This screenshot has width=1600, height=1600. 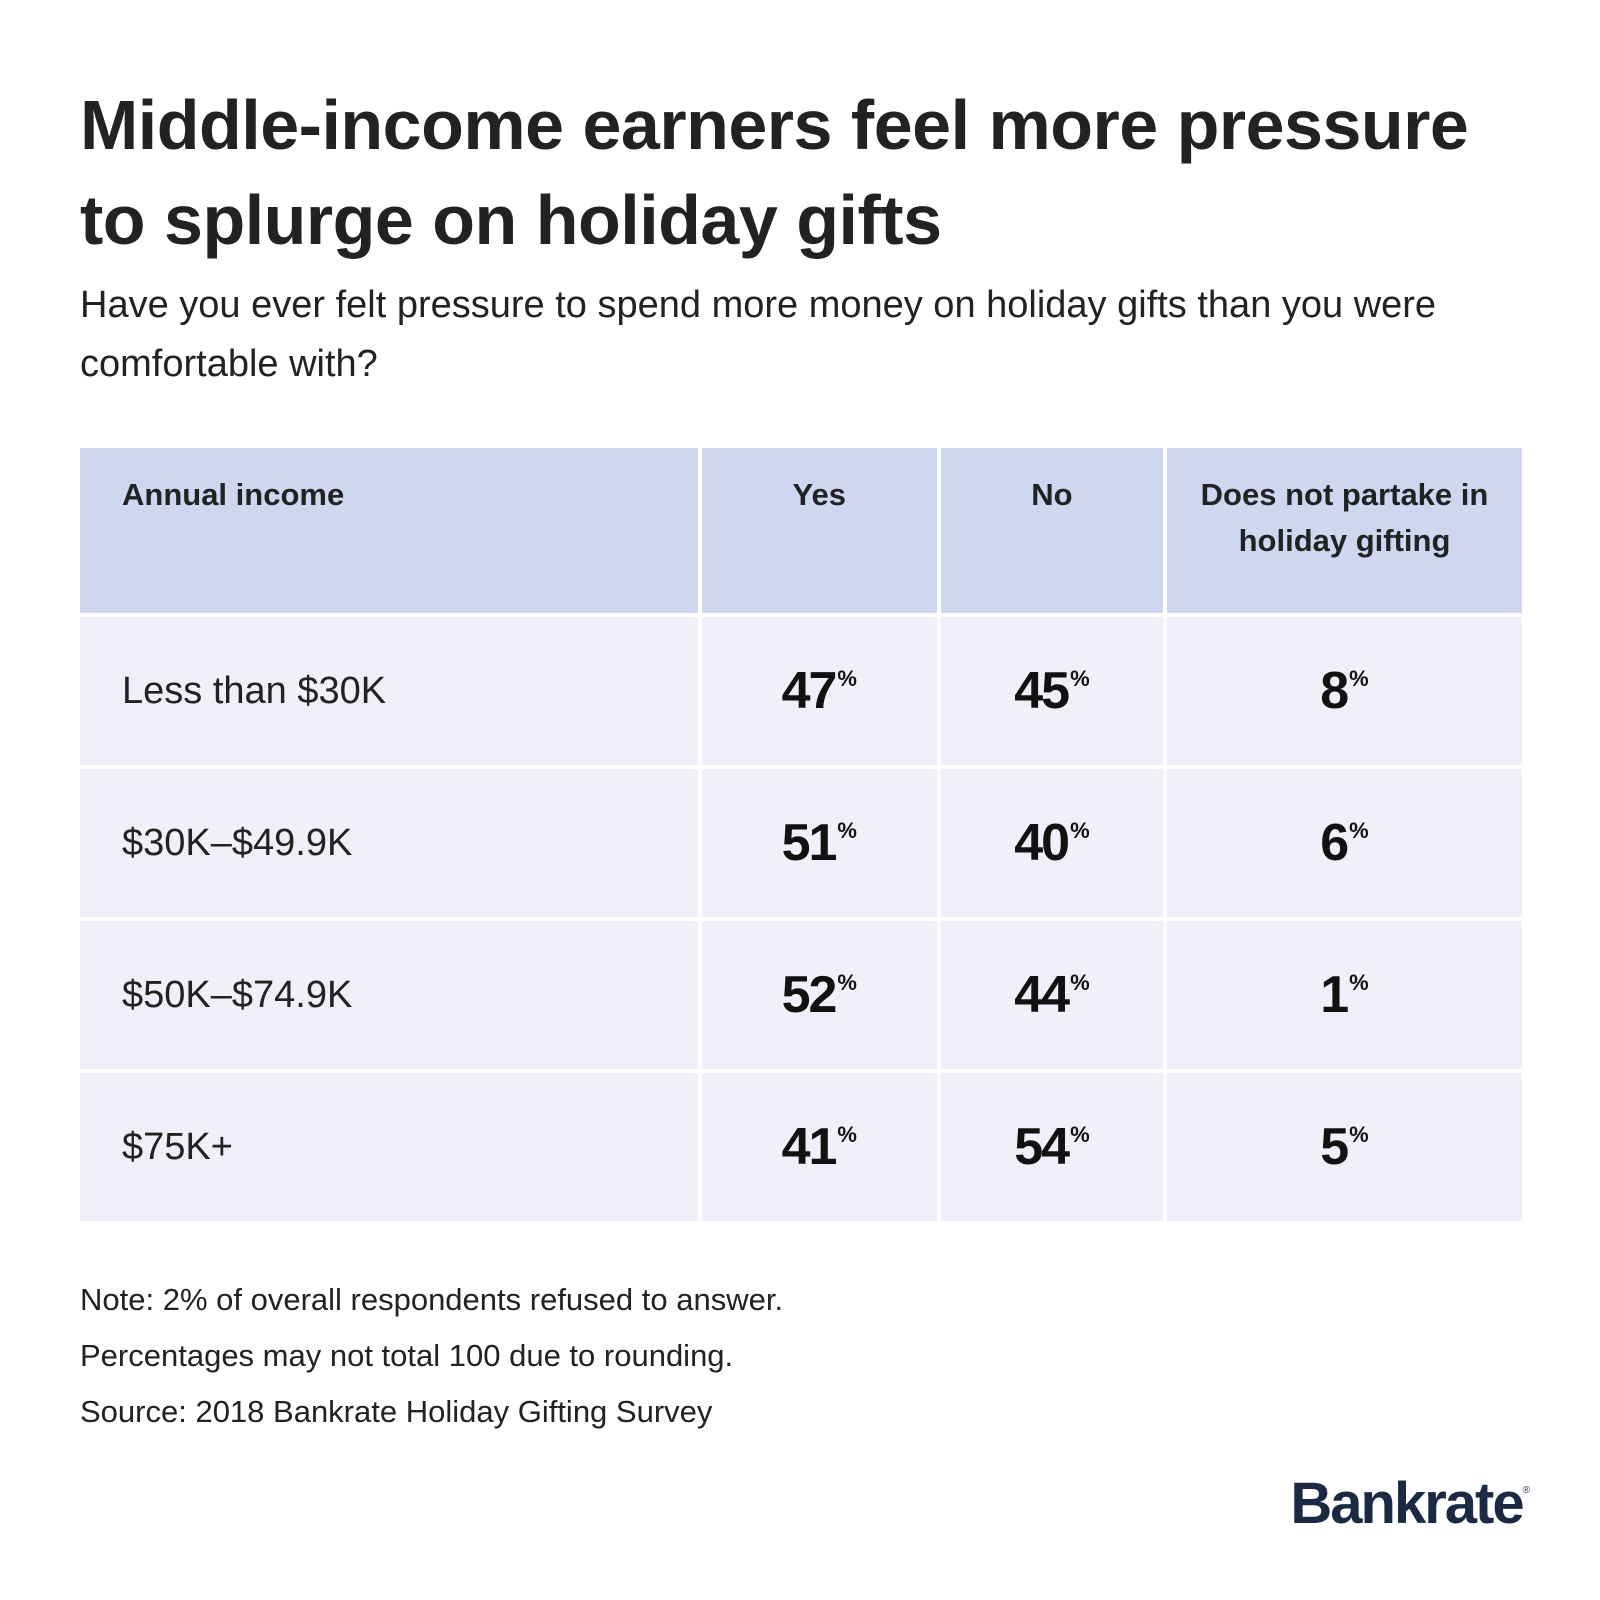 I want to click on value-cell: 41%, so click(x=819, y=1147).